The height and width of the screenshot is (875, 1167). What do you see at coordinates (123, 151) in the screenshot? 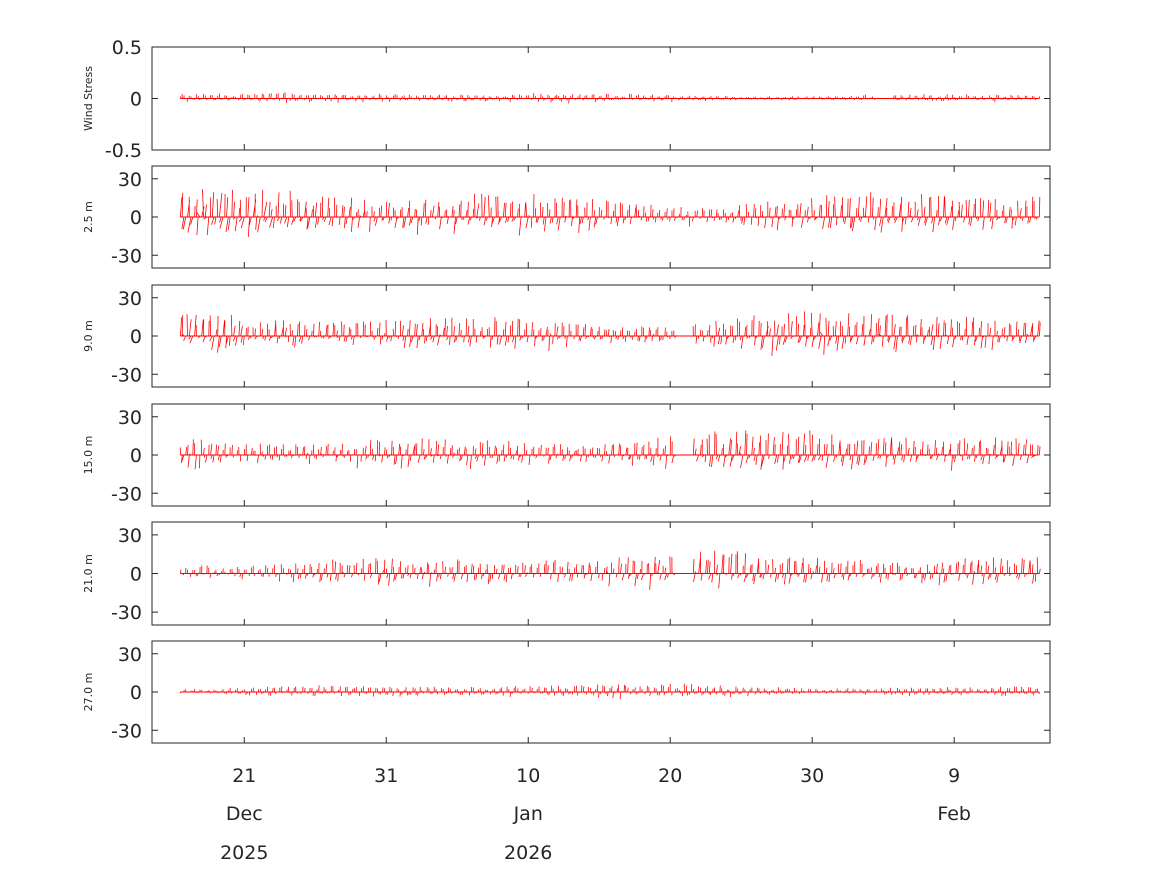
I see `ytick-label: -0.5` at bounding box center [123, 151].